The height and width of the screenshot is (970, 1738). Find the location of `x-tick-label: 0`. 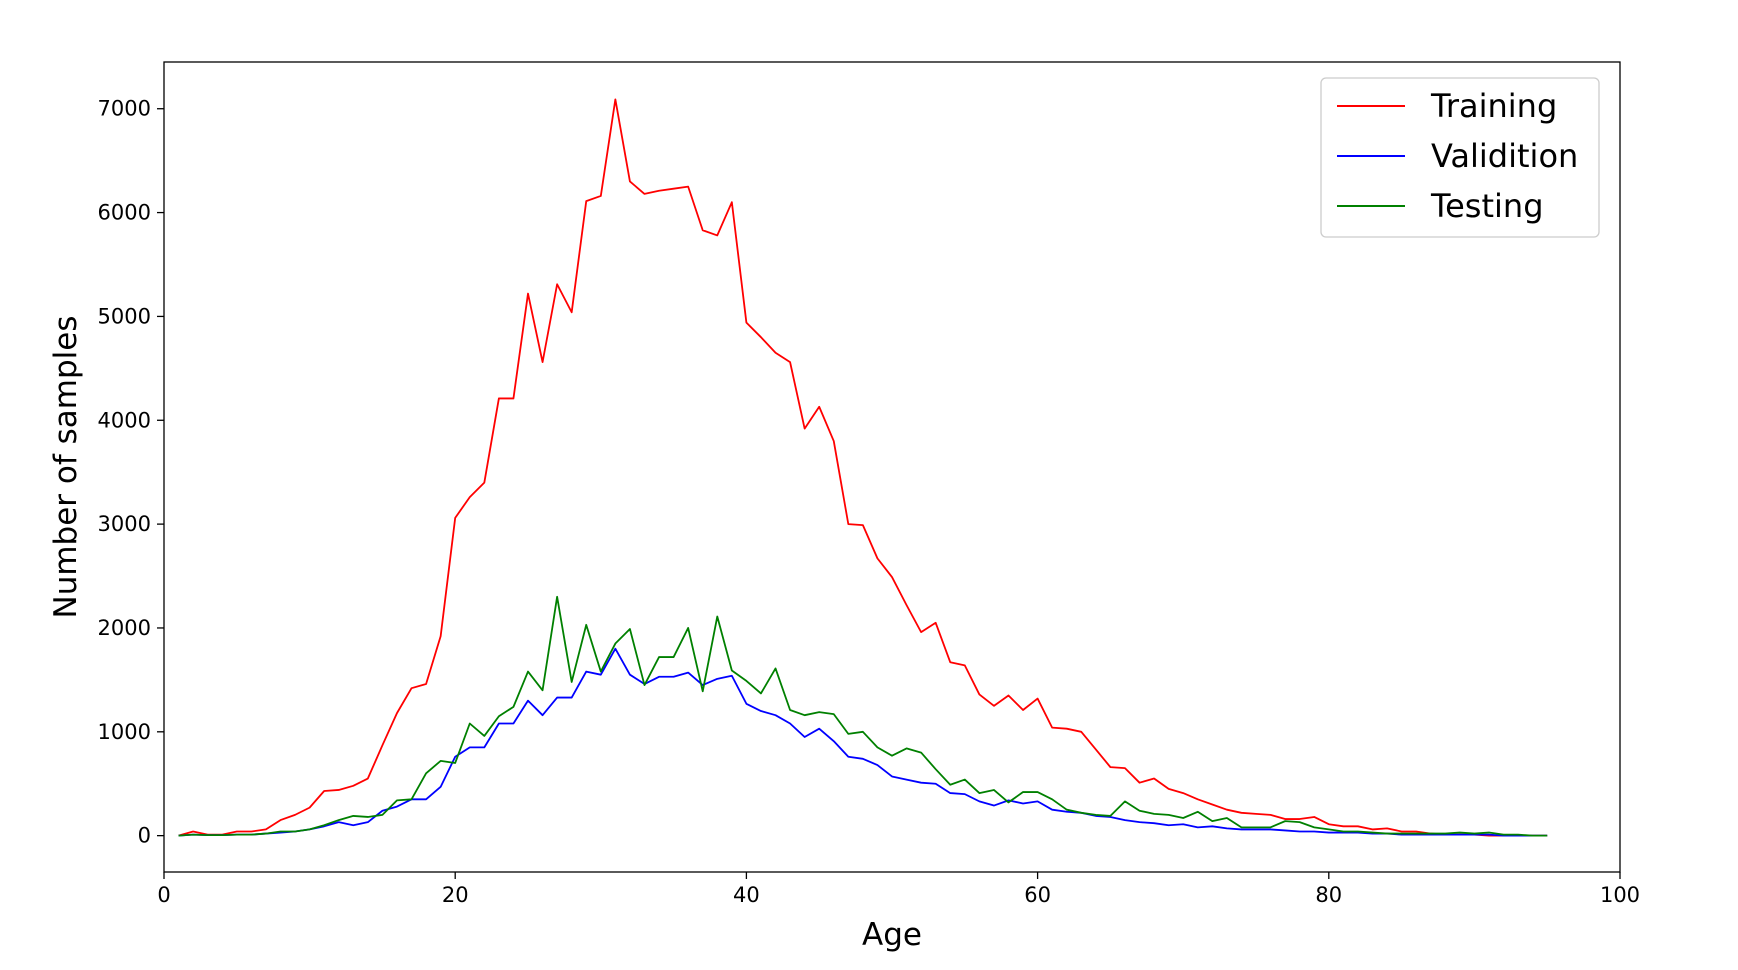

x-tick-label: 0 is located at coordinates (163, 895).